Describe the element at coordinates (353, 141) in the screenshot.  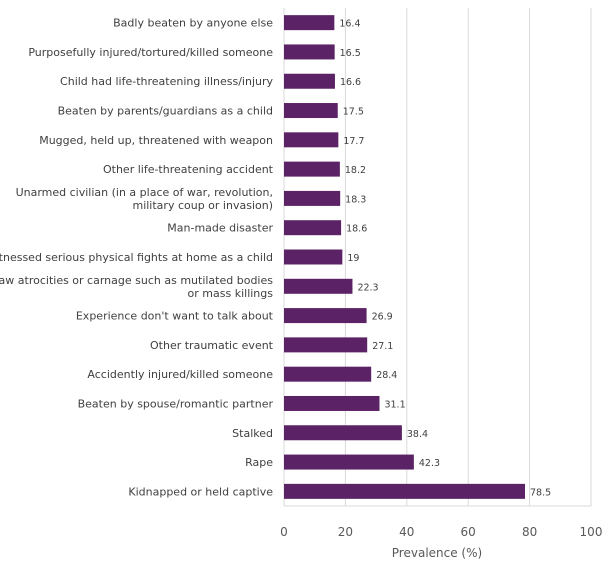
I see `bar-value-label: 17.7` at that location.